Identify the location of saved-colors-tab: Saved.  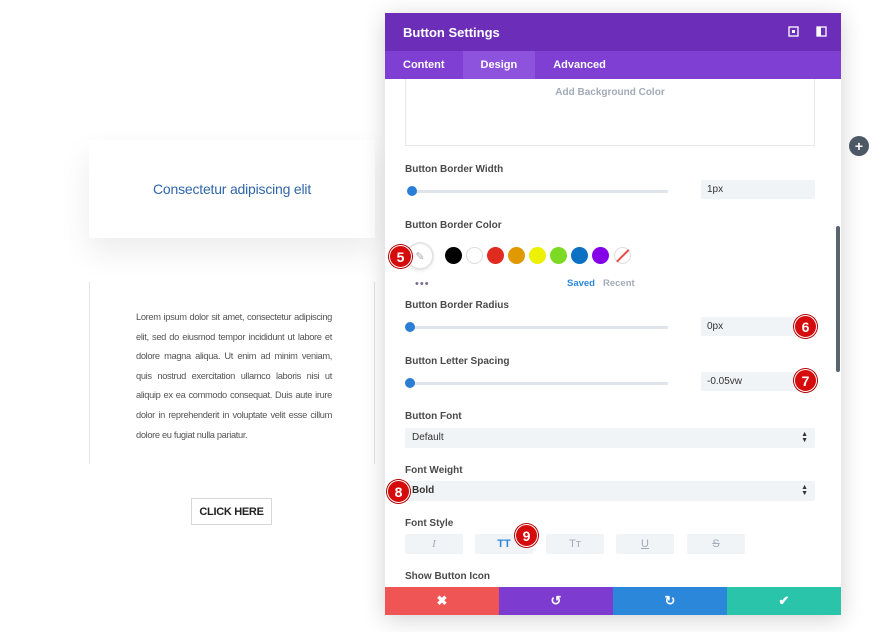
(581, 283).